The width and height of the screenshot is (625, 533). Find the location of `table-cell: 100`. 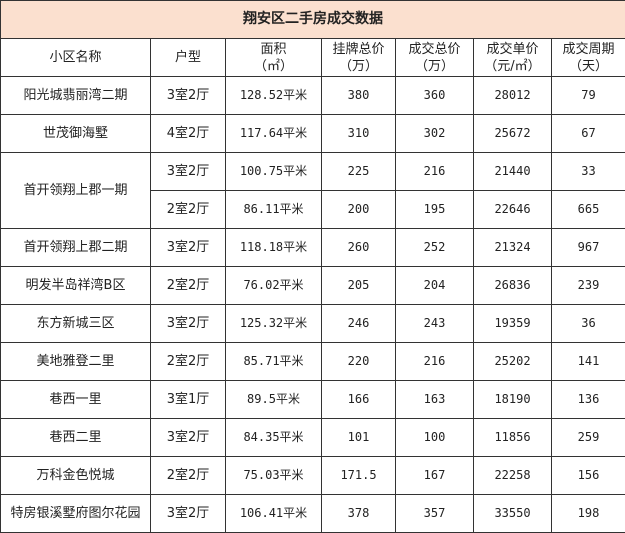

table-cell: 100 is located at coordinates (434, 437).